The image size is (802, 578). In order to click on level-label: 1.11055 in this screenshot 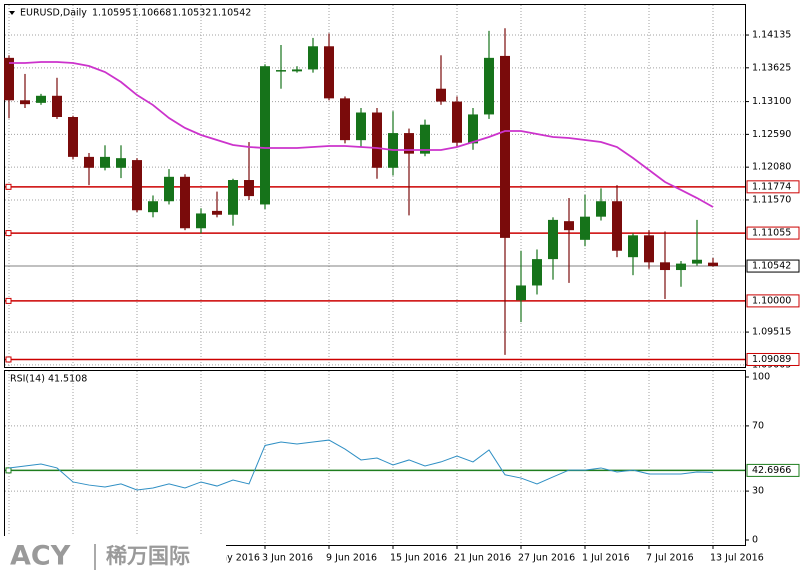, I will do `click(771, 233)`.